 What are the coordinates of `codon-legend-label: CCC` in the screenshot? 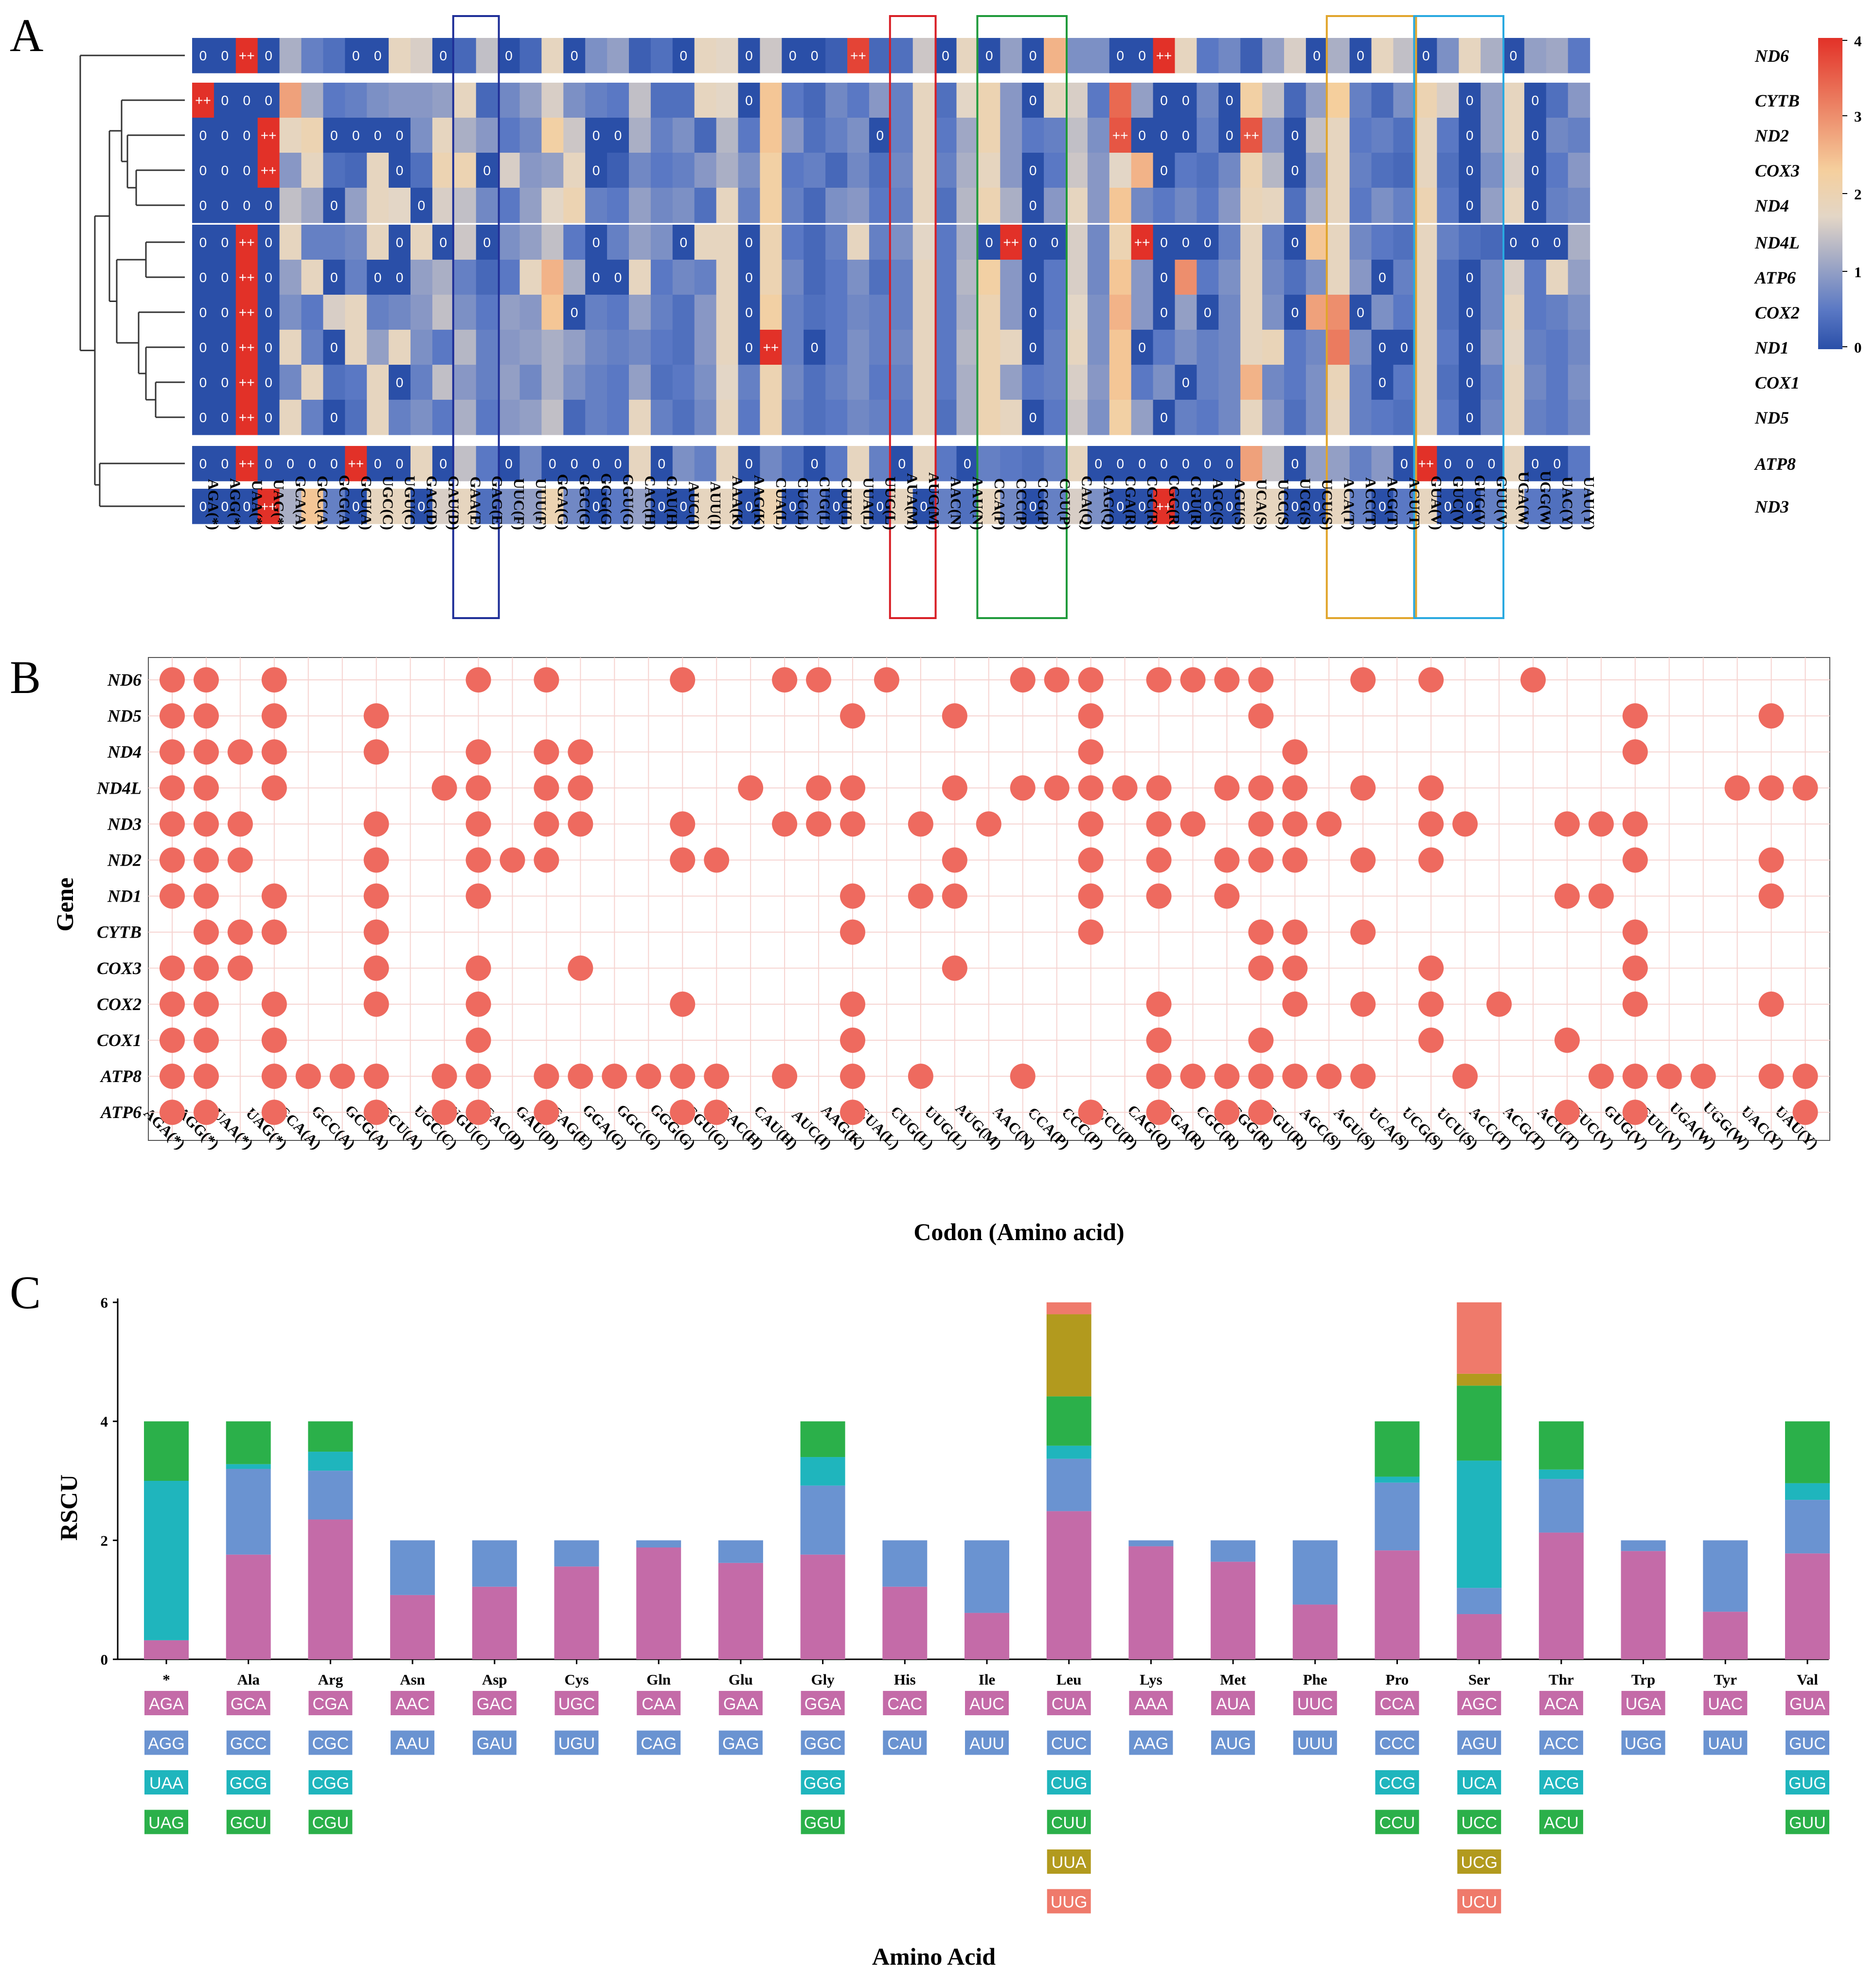 It's located at (1397, 1744).